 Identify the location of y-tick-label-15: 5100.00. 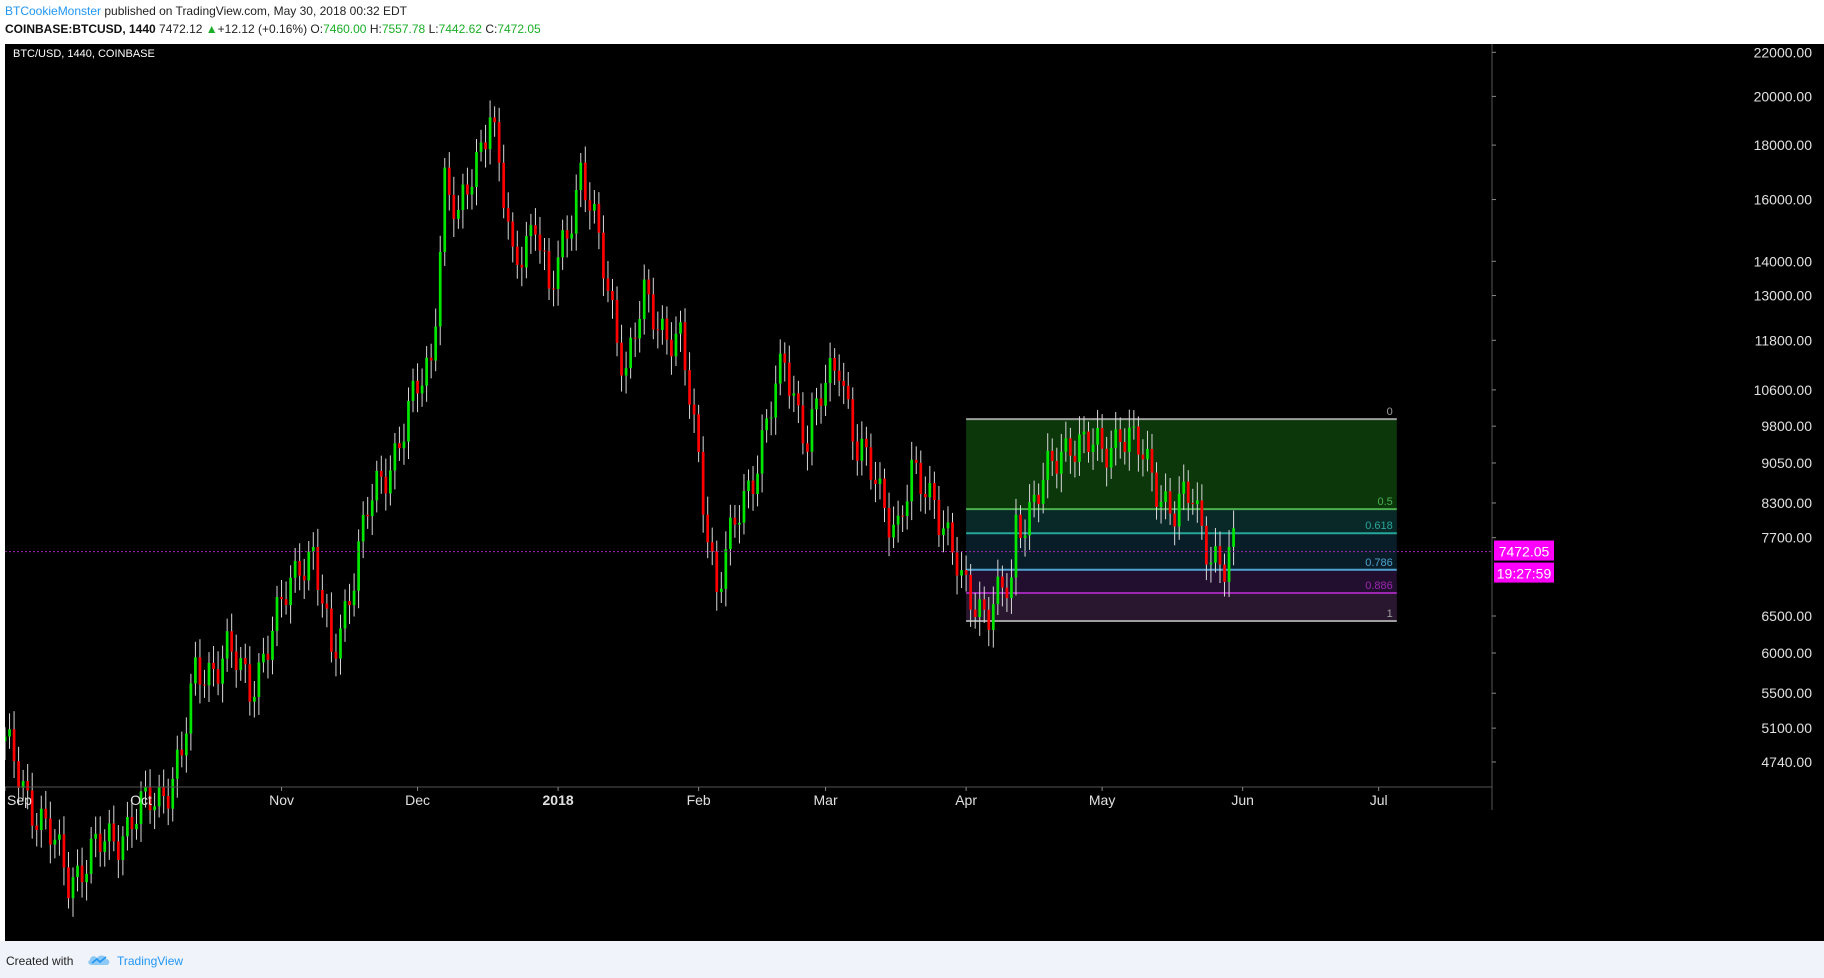
(1786, 728).